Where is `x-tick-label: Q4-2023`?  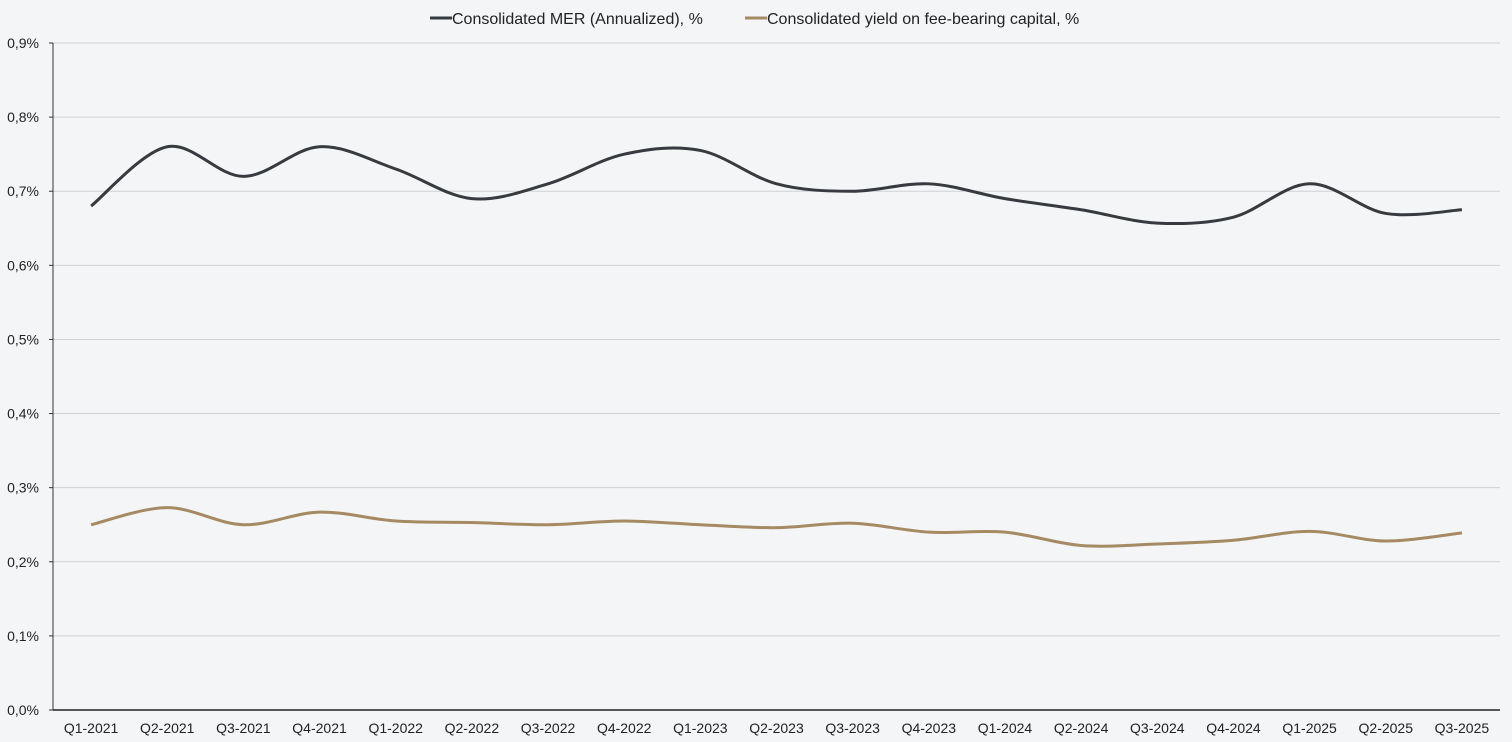 x-tick-label: Q4-2023 is located at coordinates (929, 728).